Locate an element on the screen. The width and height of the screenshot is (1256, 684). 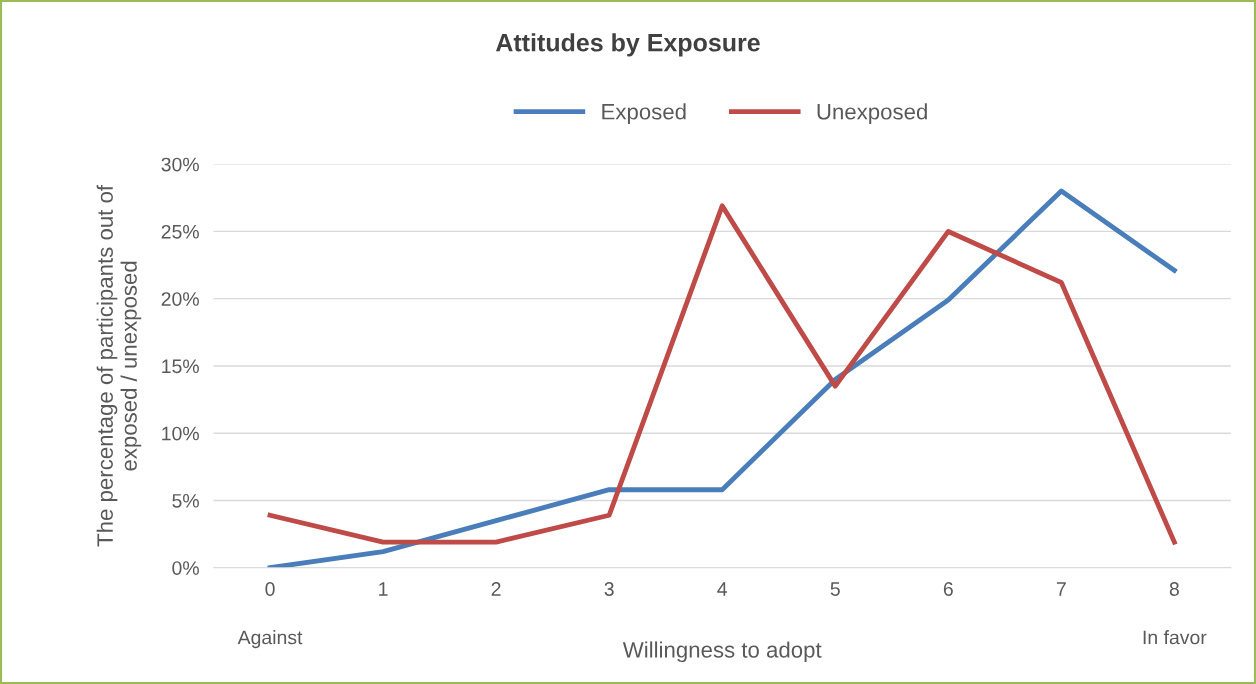
legend-label: Unexposed is located at coordinates (872, 113).